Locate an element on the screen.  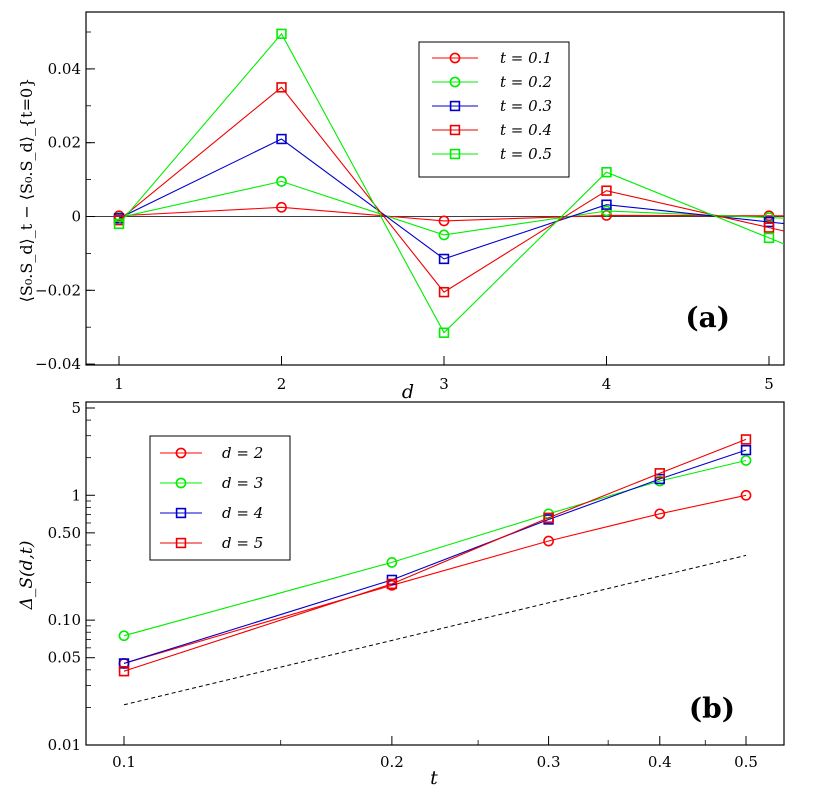
panel-a-legend-label: t = 0.1 is located at coordinates (526, 58).